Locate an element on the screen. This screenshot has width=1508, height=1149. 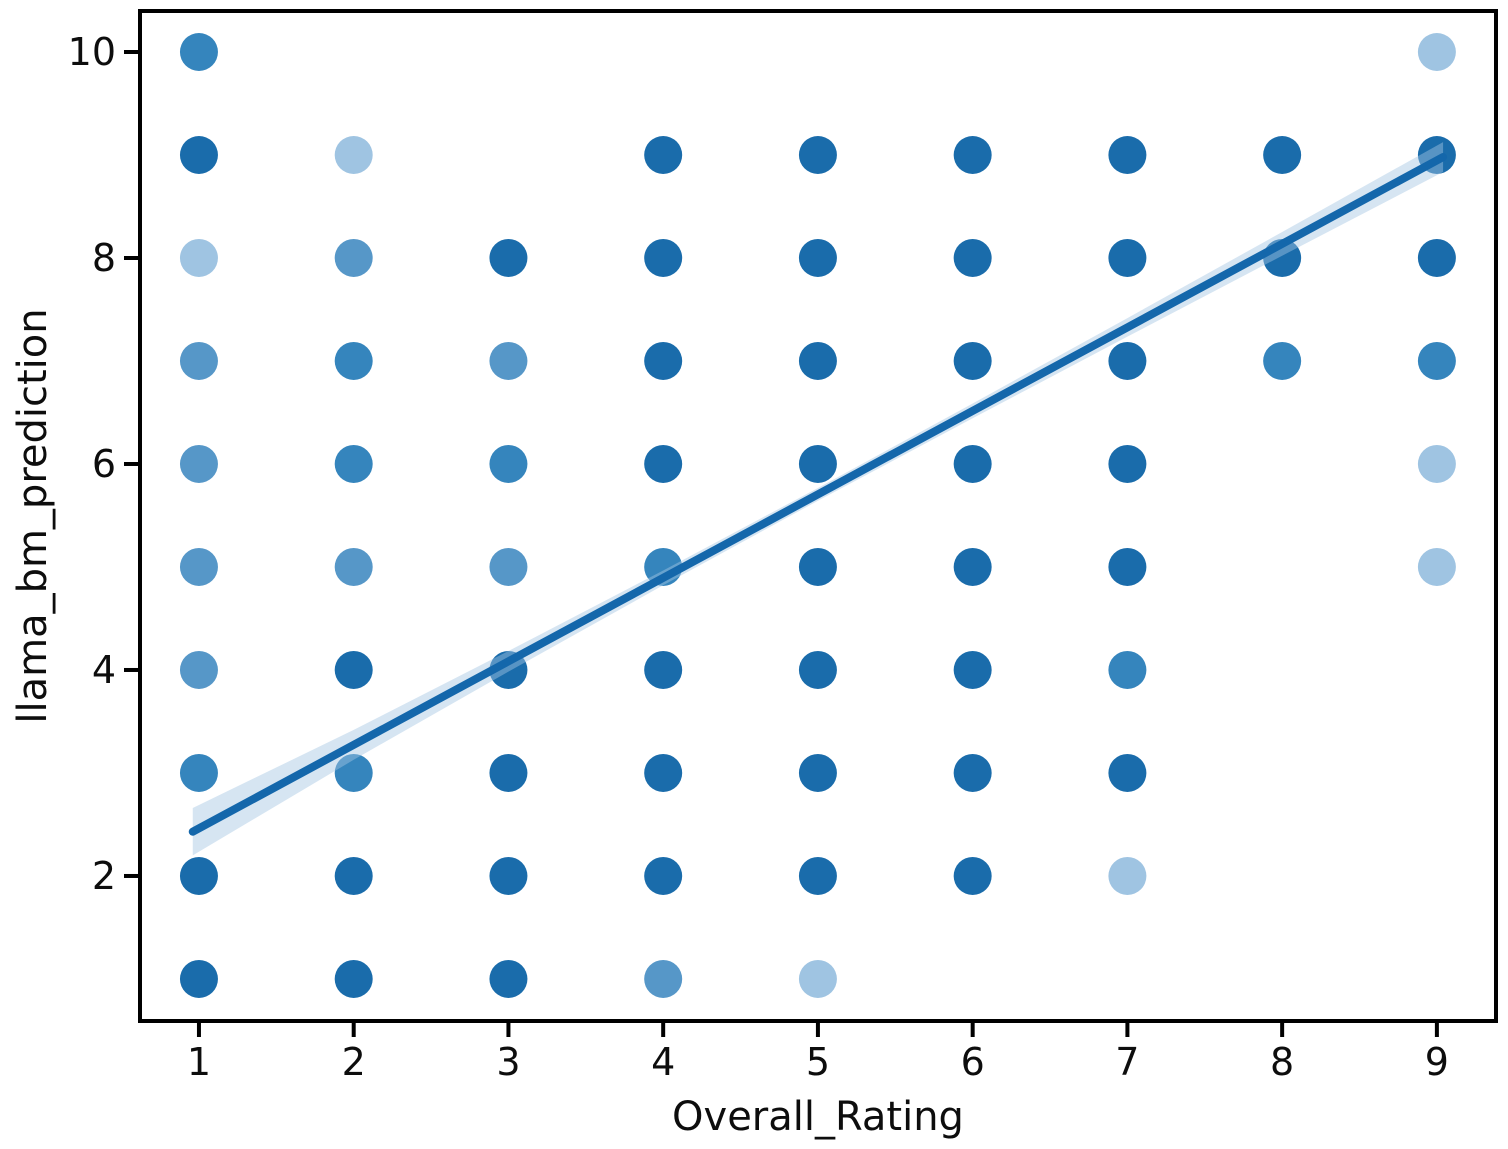
x-tick-label: 6 is located at coordinates (972, 1062).